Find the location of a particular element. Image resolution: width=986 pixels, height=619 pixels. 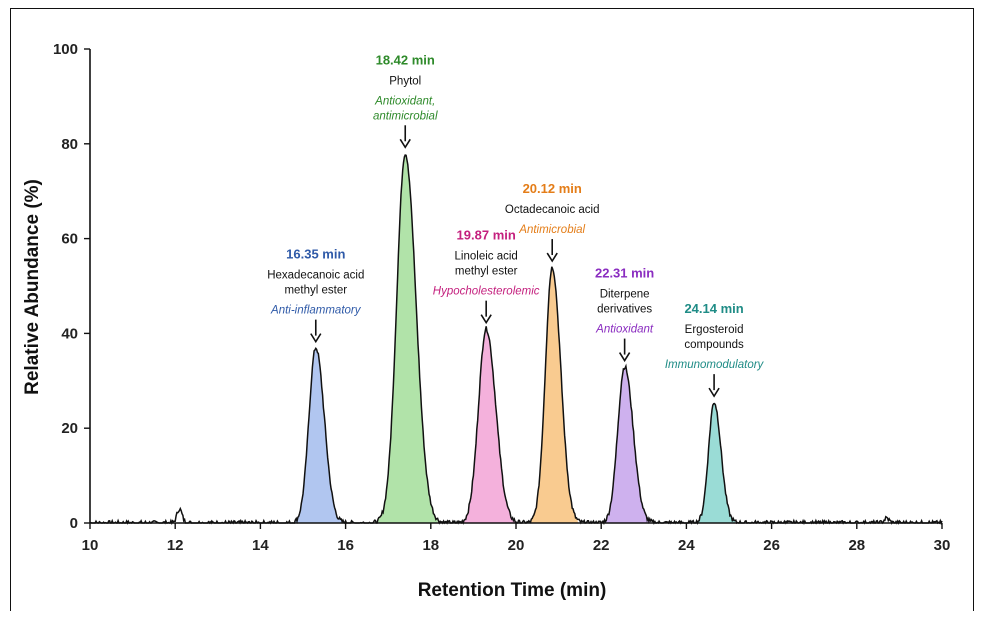

peak-annotation-4: 20.12 min Octadecanoic acid Antimicrobial is located at coordinates (552, 222).